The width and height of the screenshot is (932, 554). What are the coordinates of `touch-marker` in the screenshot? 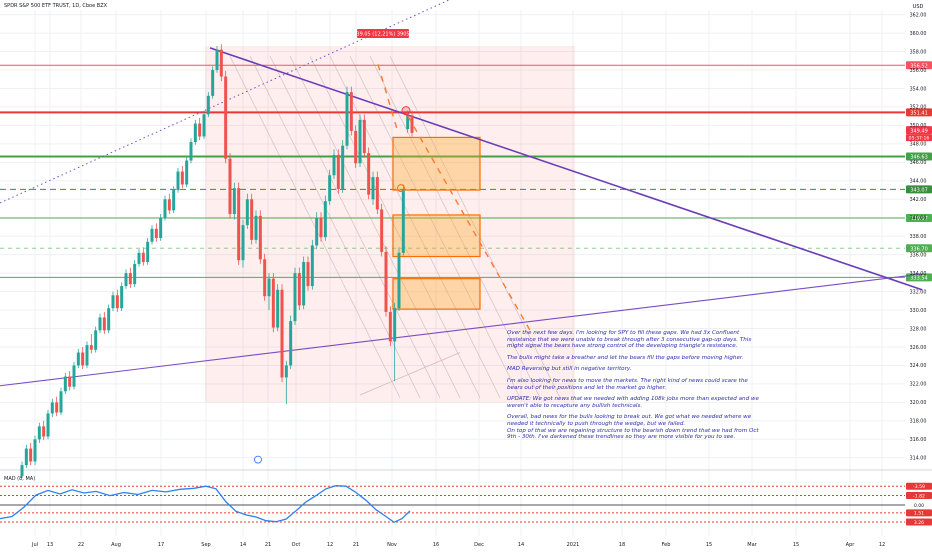 It's located at (406, 111).